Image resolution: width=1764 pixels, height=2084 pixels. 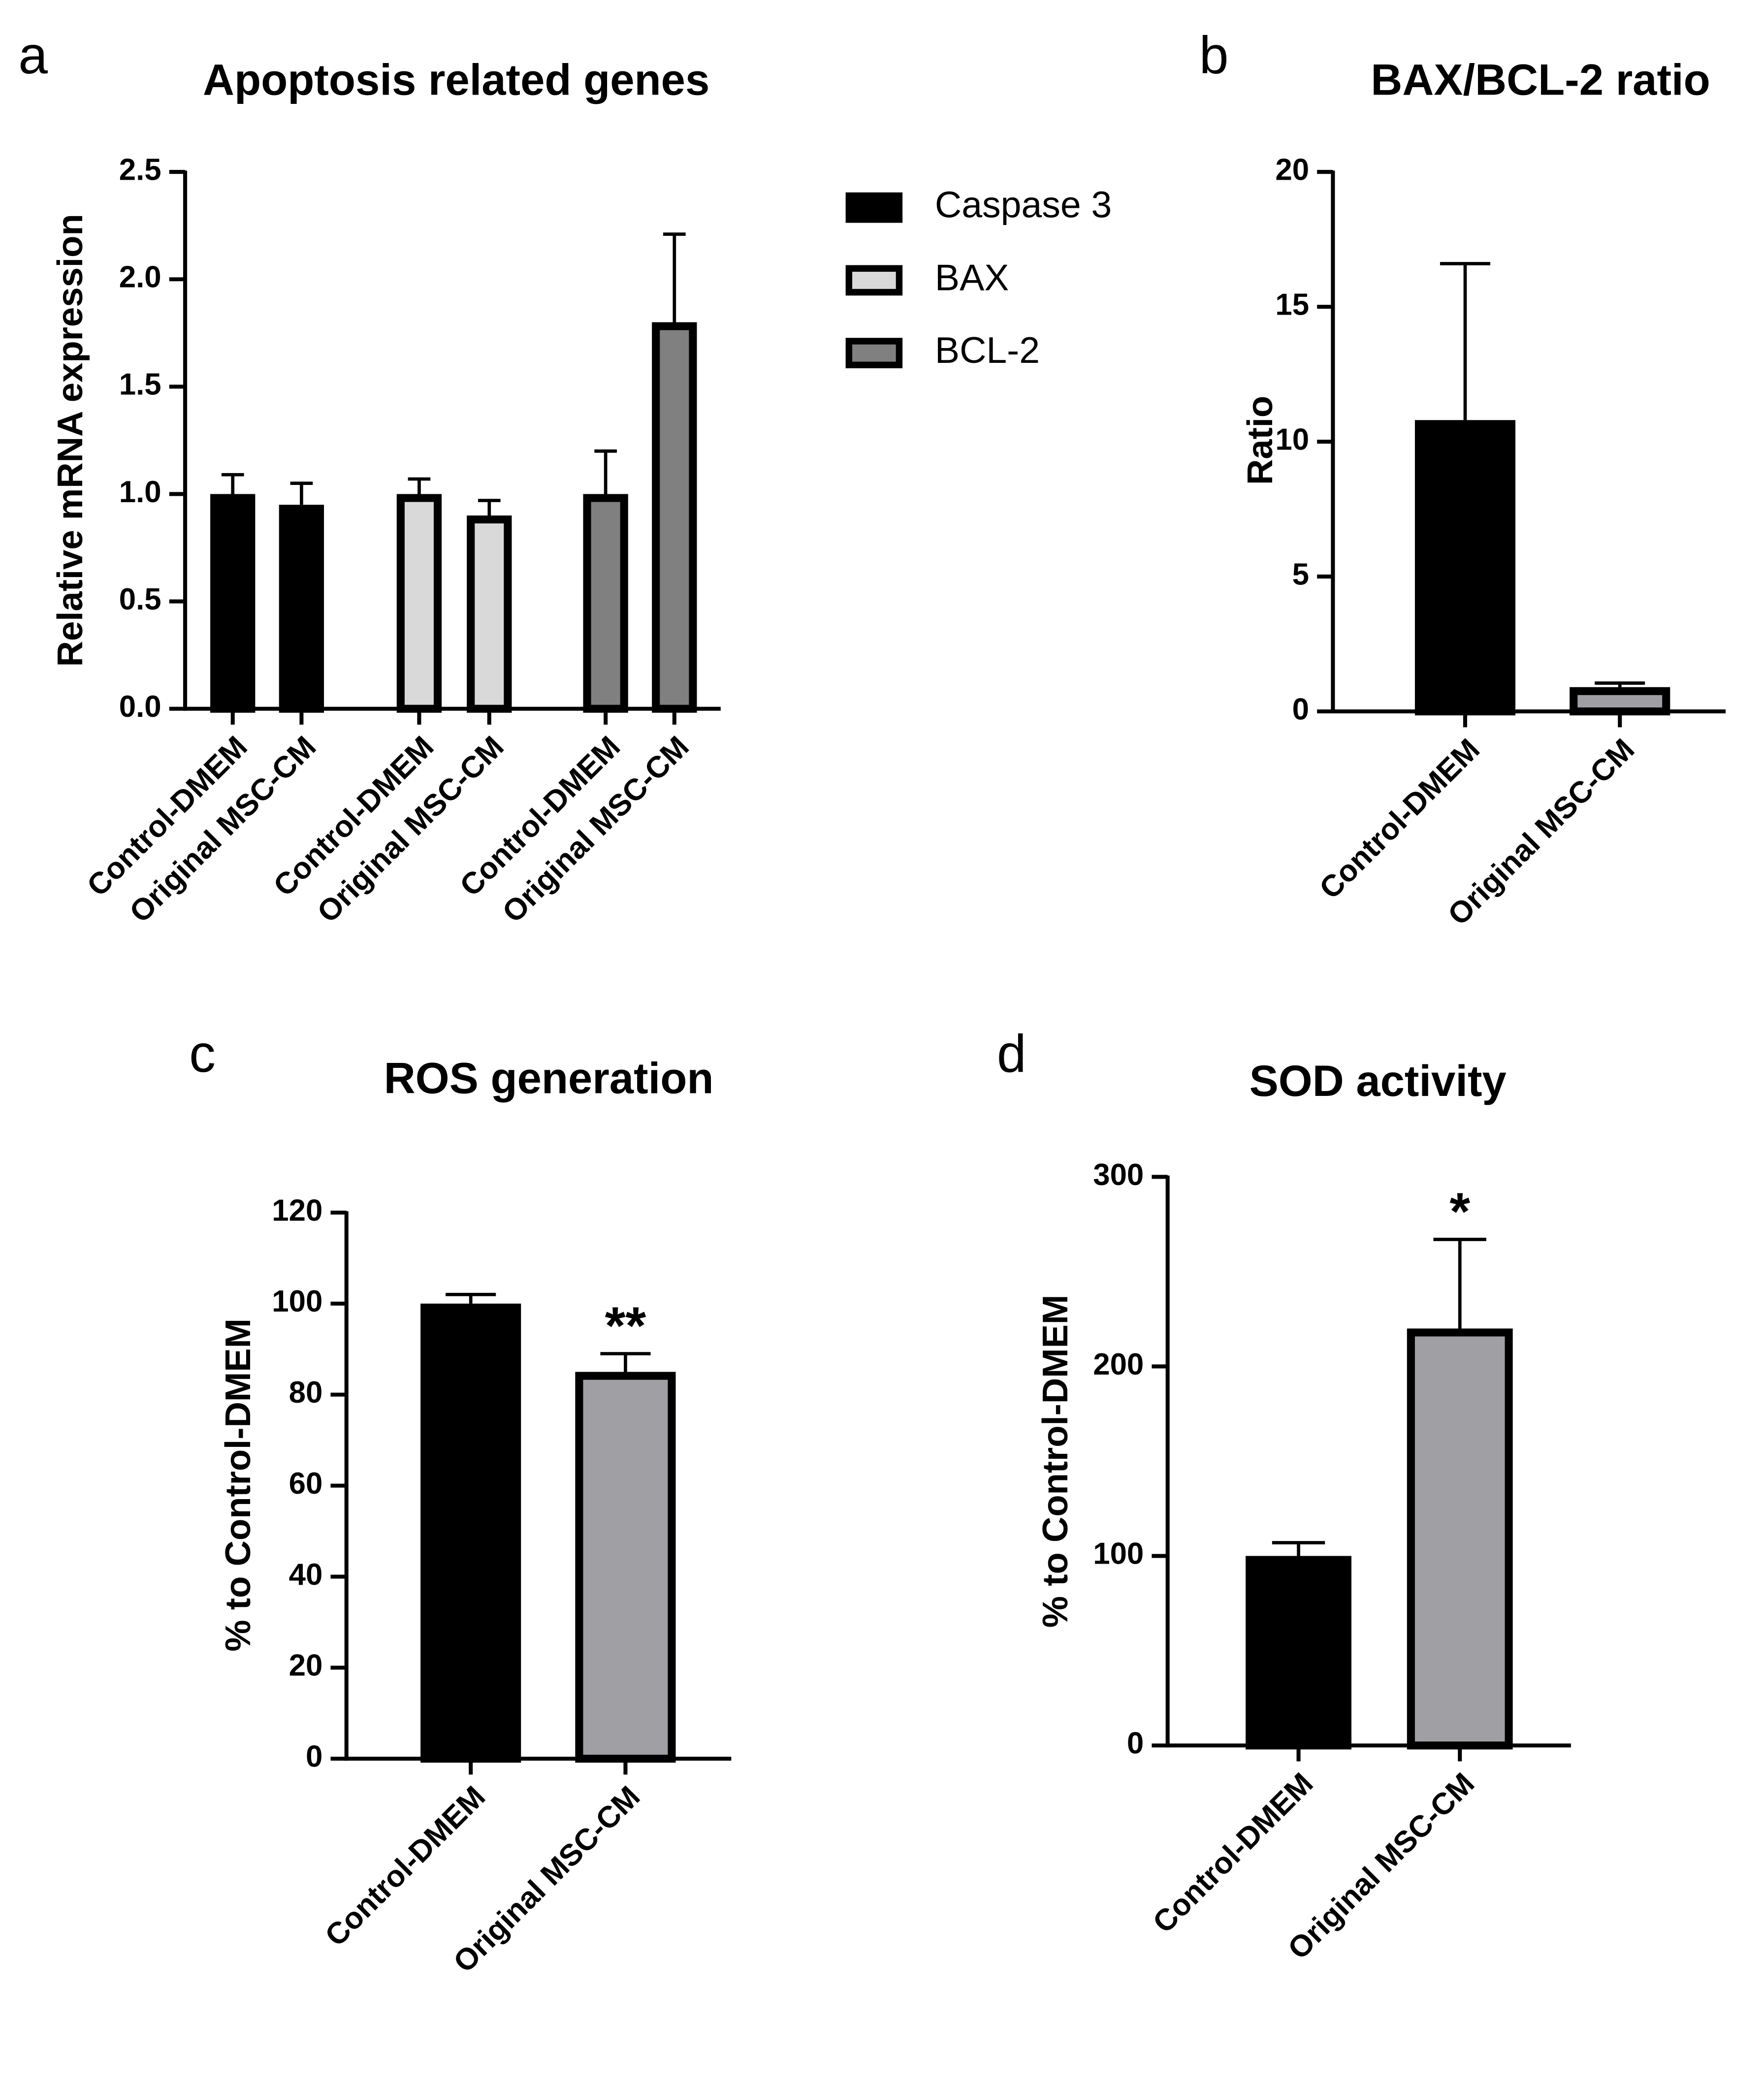 I want to click on panel-label: a, so click(x=33, y=55).